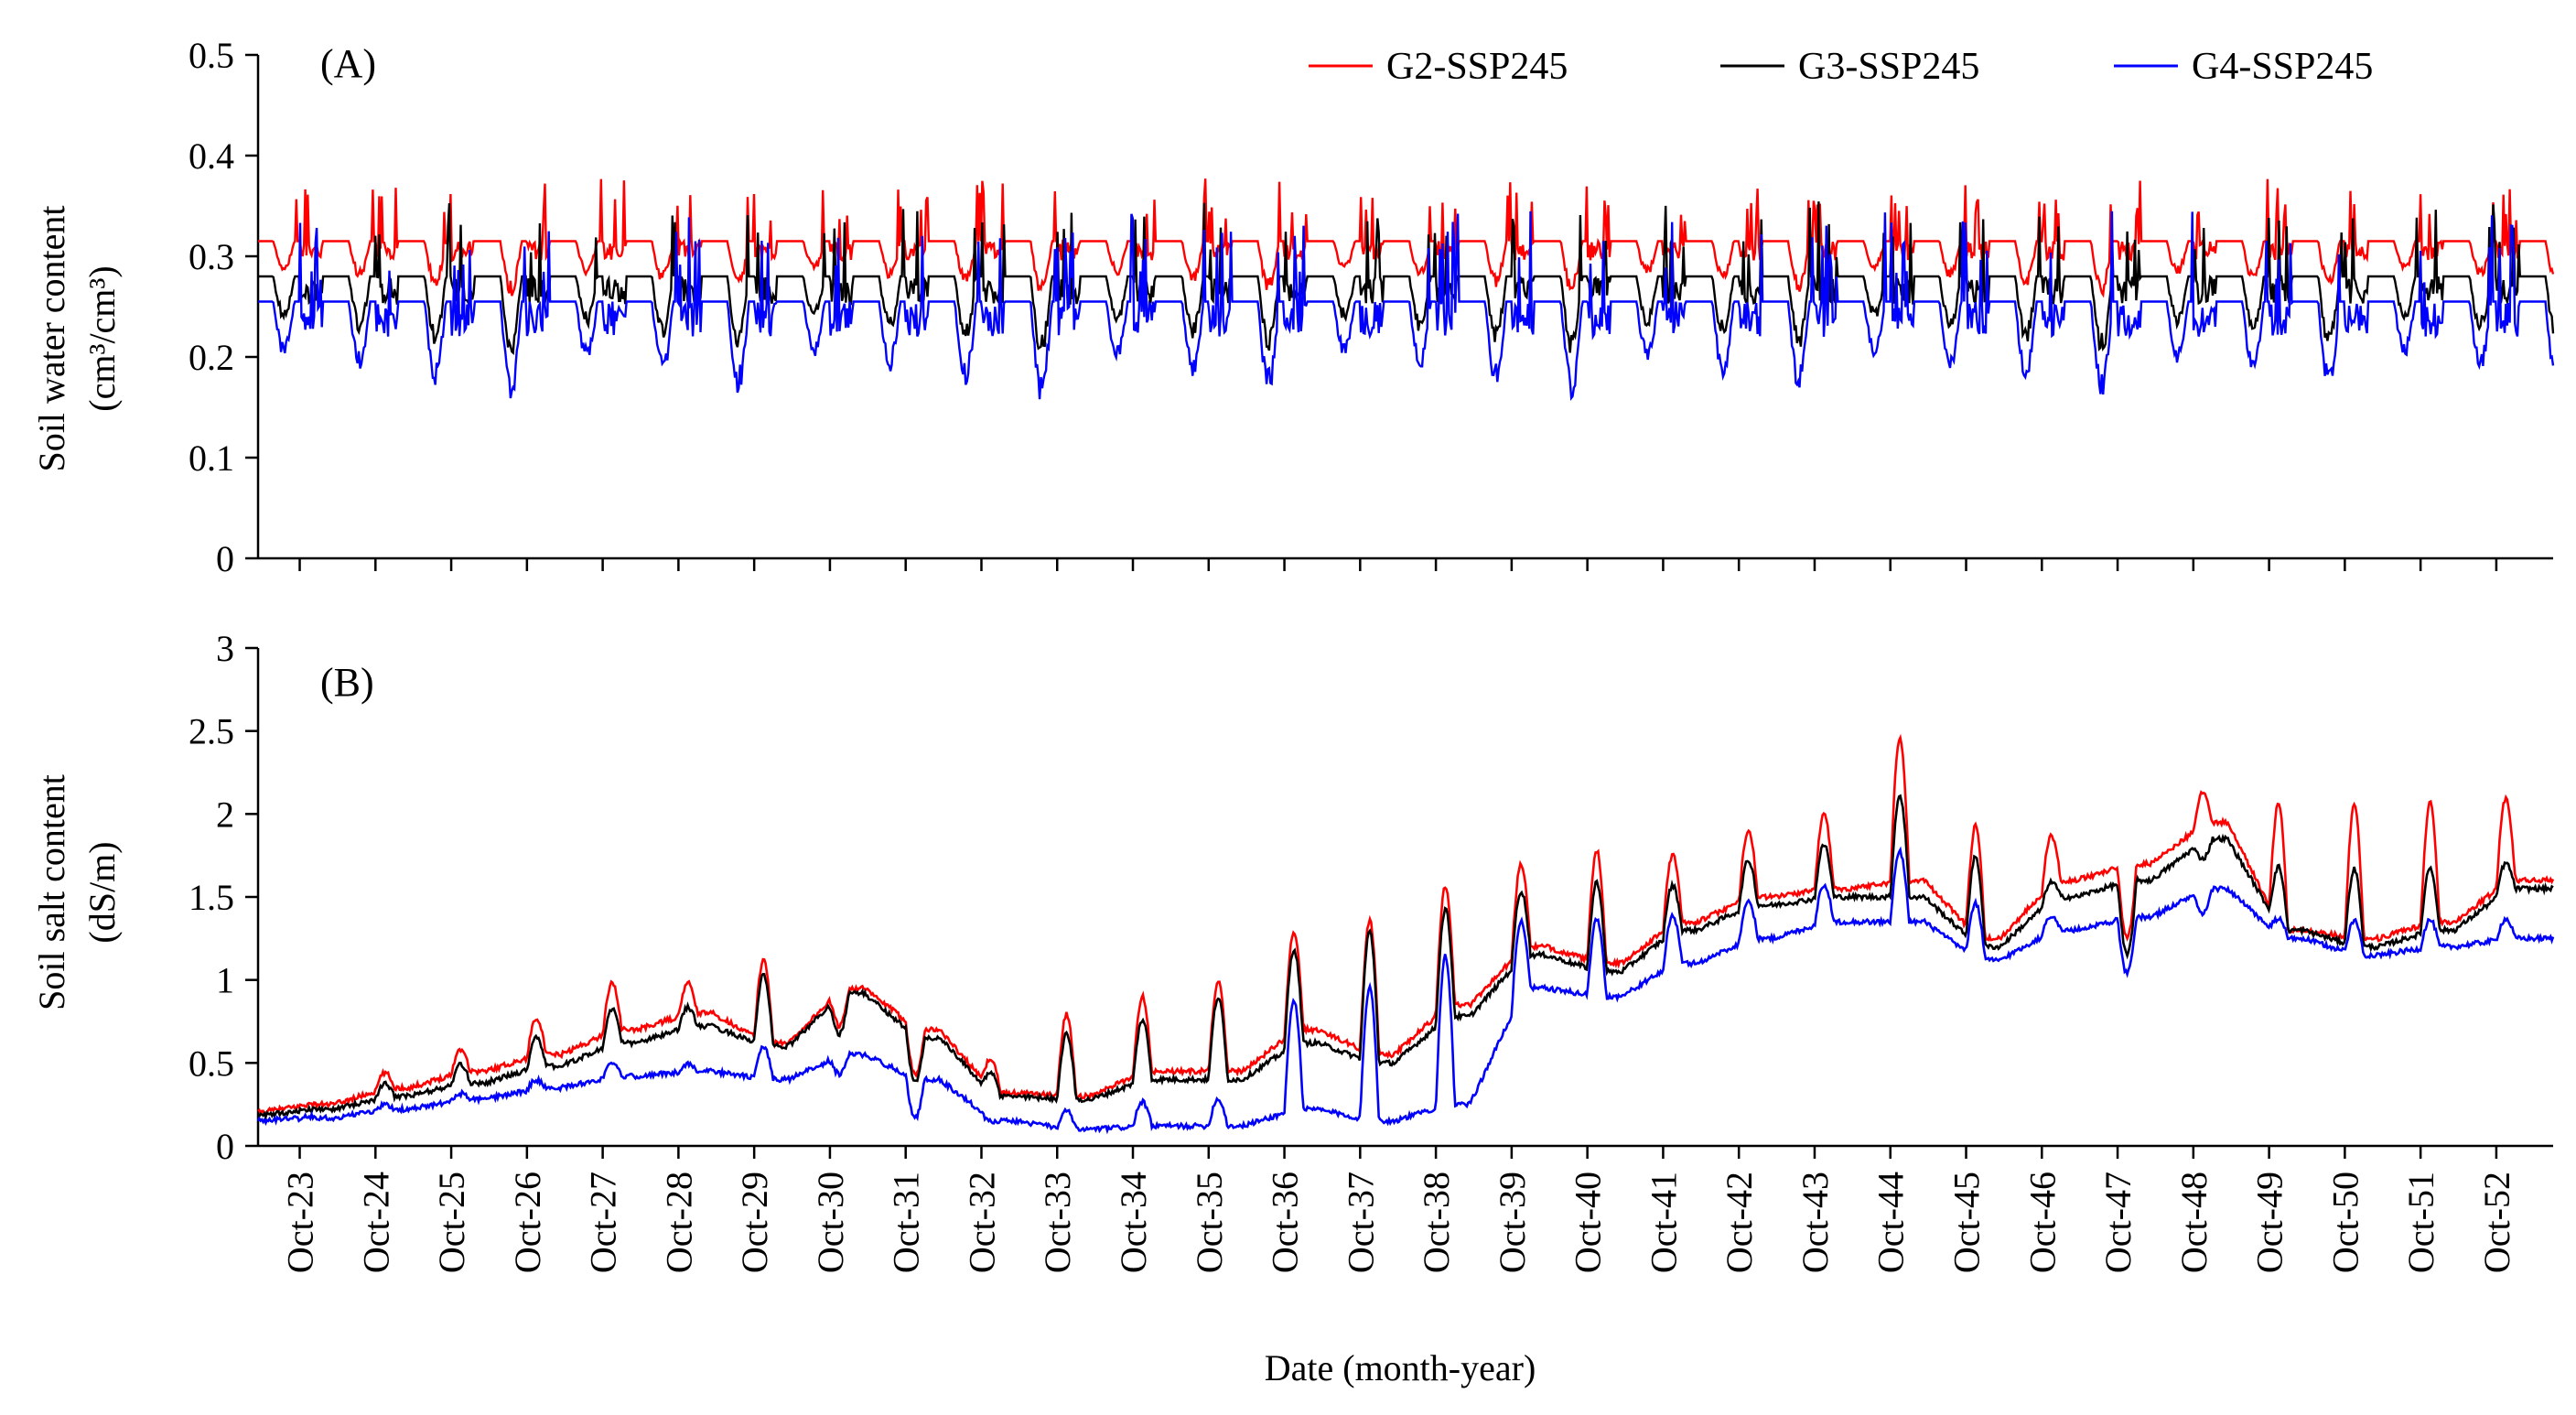 This screenshot has height=1415, width=2576. Describe the element at coordinates (1663, 1222) in the screenshot. I see `x-tick-label: Oct-41` at that location.